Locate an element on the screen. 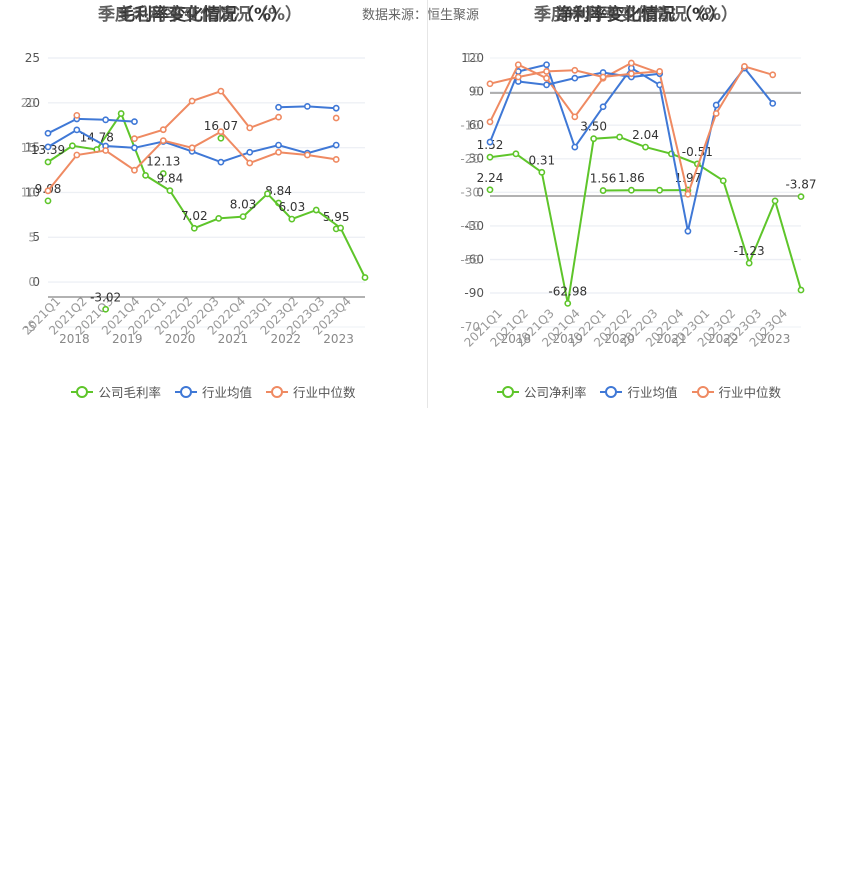  data-label: 2.24 is located at coordinates (490, 178).